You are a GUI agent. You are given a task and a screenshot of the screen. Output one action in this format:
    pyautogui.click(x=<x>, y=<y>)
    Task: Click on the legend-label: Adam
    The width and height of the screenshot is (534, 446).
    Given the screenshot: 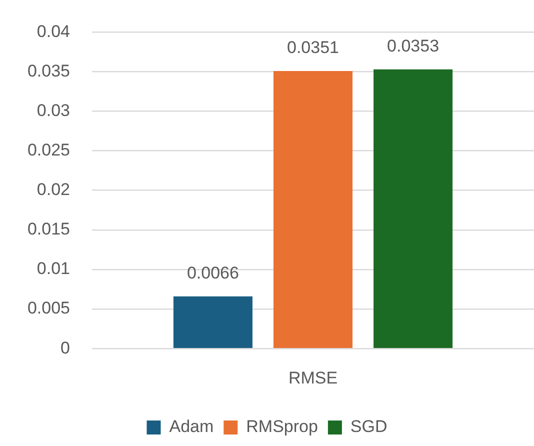 What is the action you would take?
    pyautogui.click(x=191, y=426)
    